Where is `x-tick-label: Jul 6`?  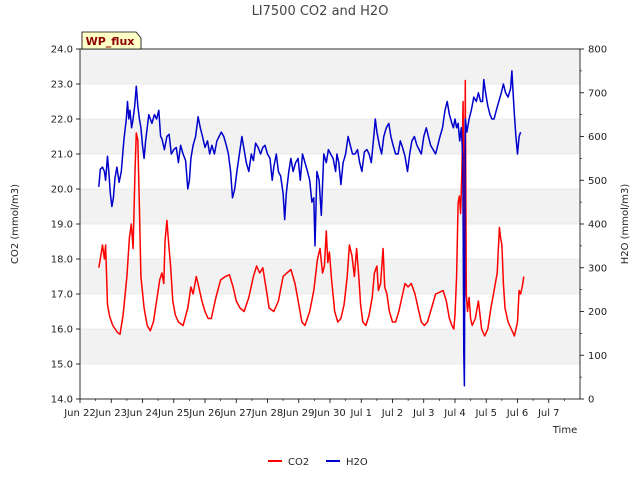 x-tick-label: Jul 6 is located at coordinates (517, 413).